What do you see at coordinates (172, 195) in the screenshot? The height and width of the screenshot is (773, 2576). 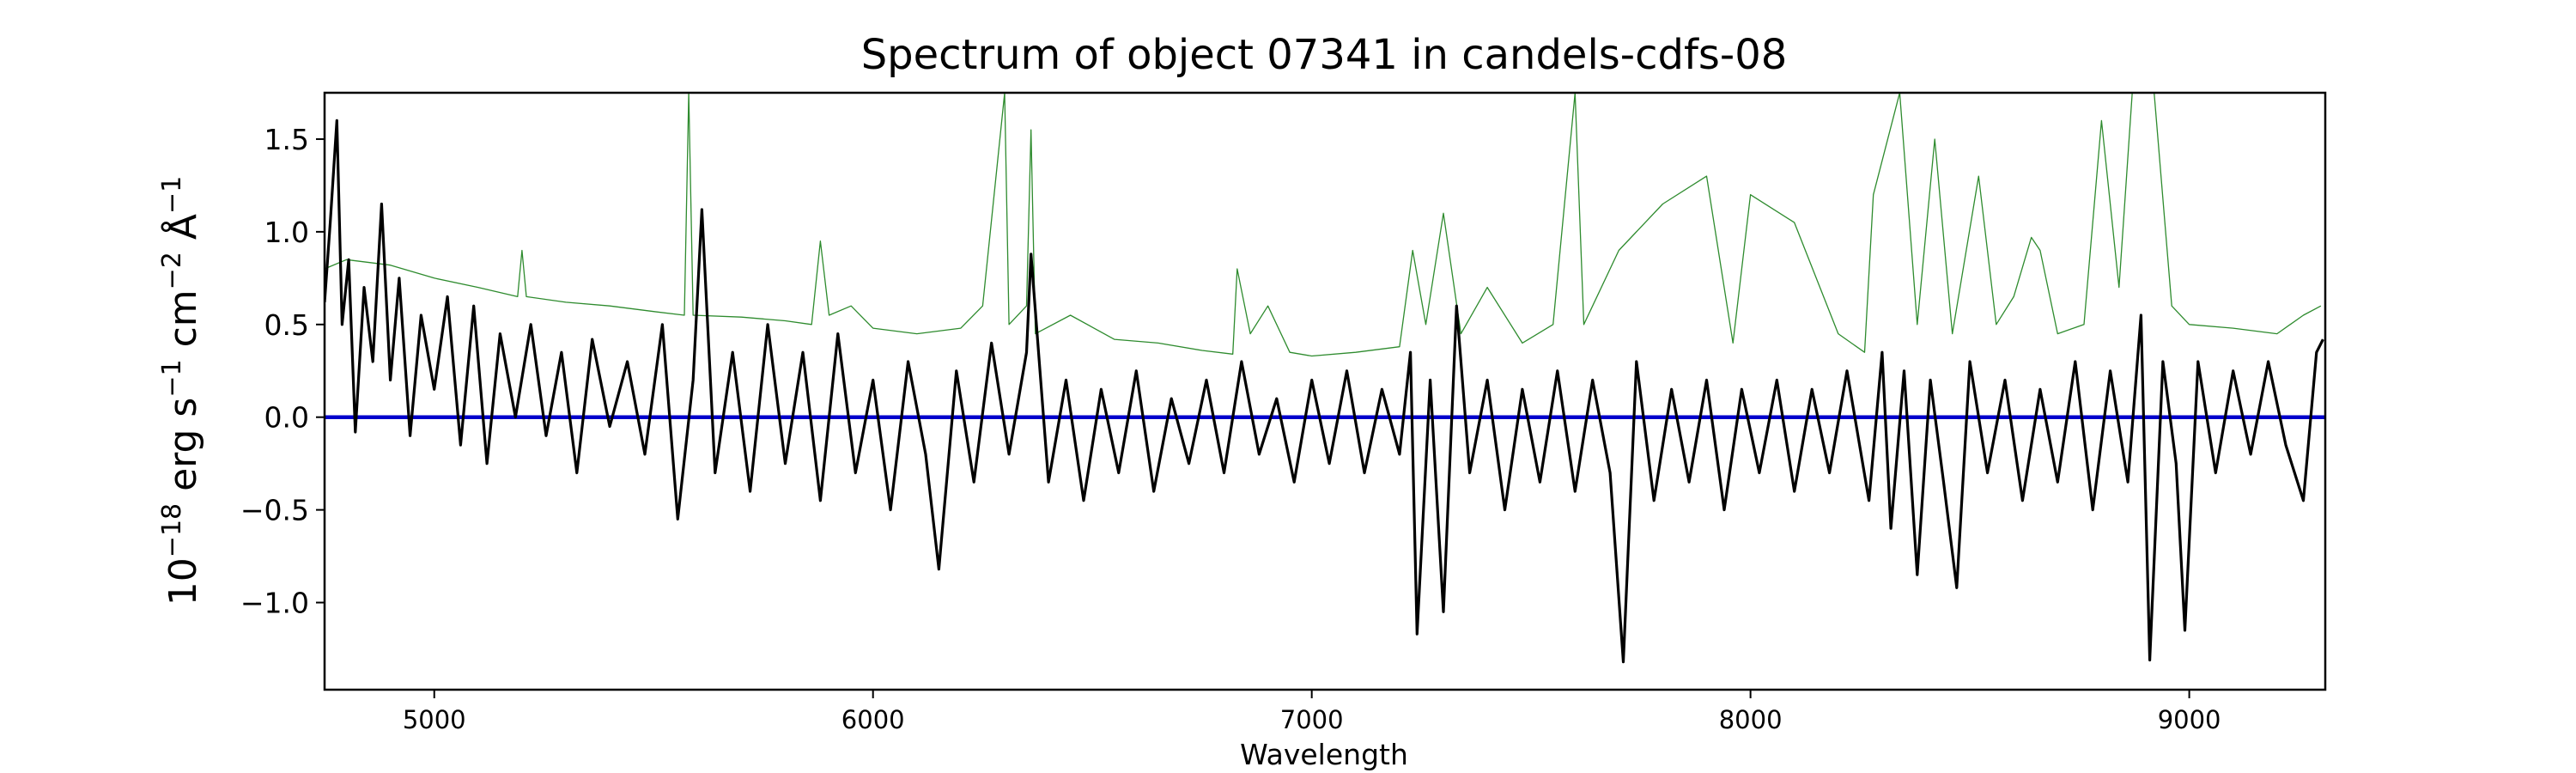 I see `y-label-exp4: −1` at bounding box center [172, 195].